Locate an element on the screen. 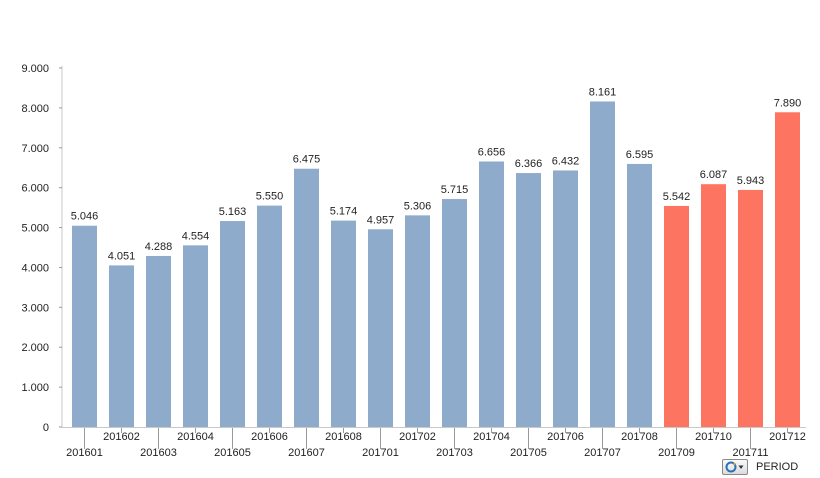 Image resolution: width=820 pixels, height=478 pixels. x-tick-label: 201603 is located at coordinates (158, 453).